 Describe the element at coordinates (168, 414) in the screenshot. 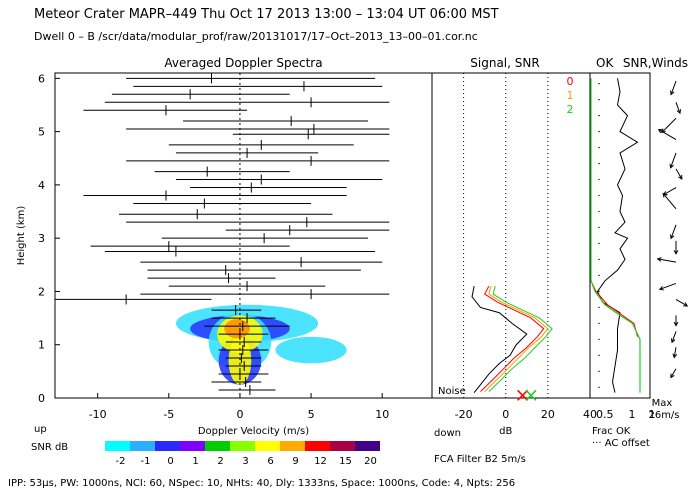

I see `velocity-tick-label--5: -5` at that location.